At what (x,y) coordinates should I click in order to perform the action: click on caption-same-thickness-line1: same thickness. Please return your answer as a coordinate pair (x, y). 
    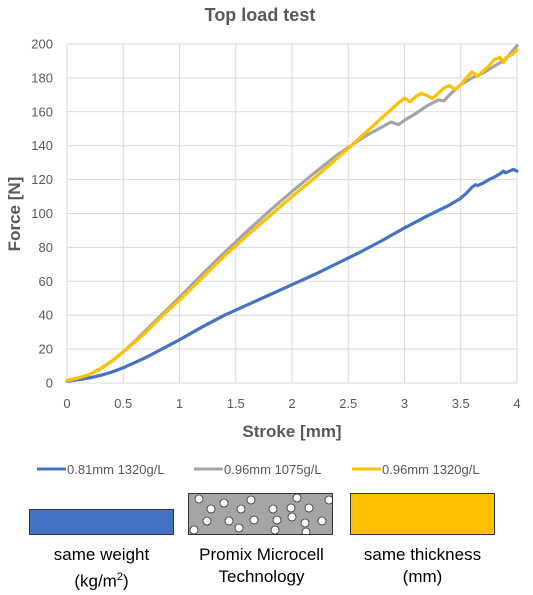
    Looking at the image, I should click on (422, 554).